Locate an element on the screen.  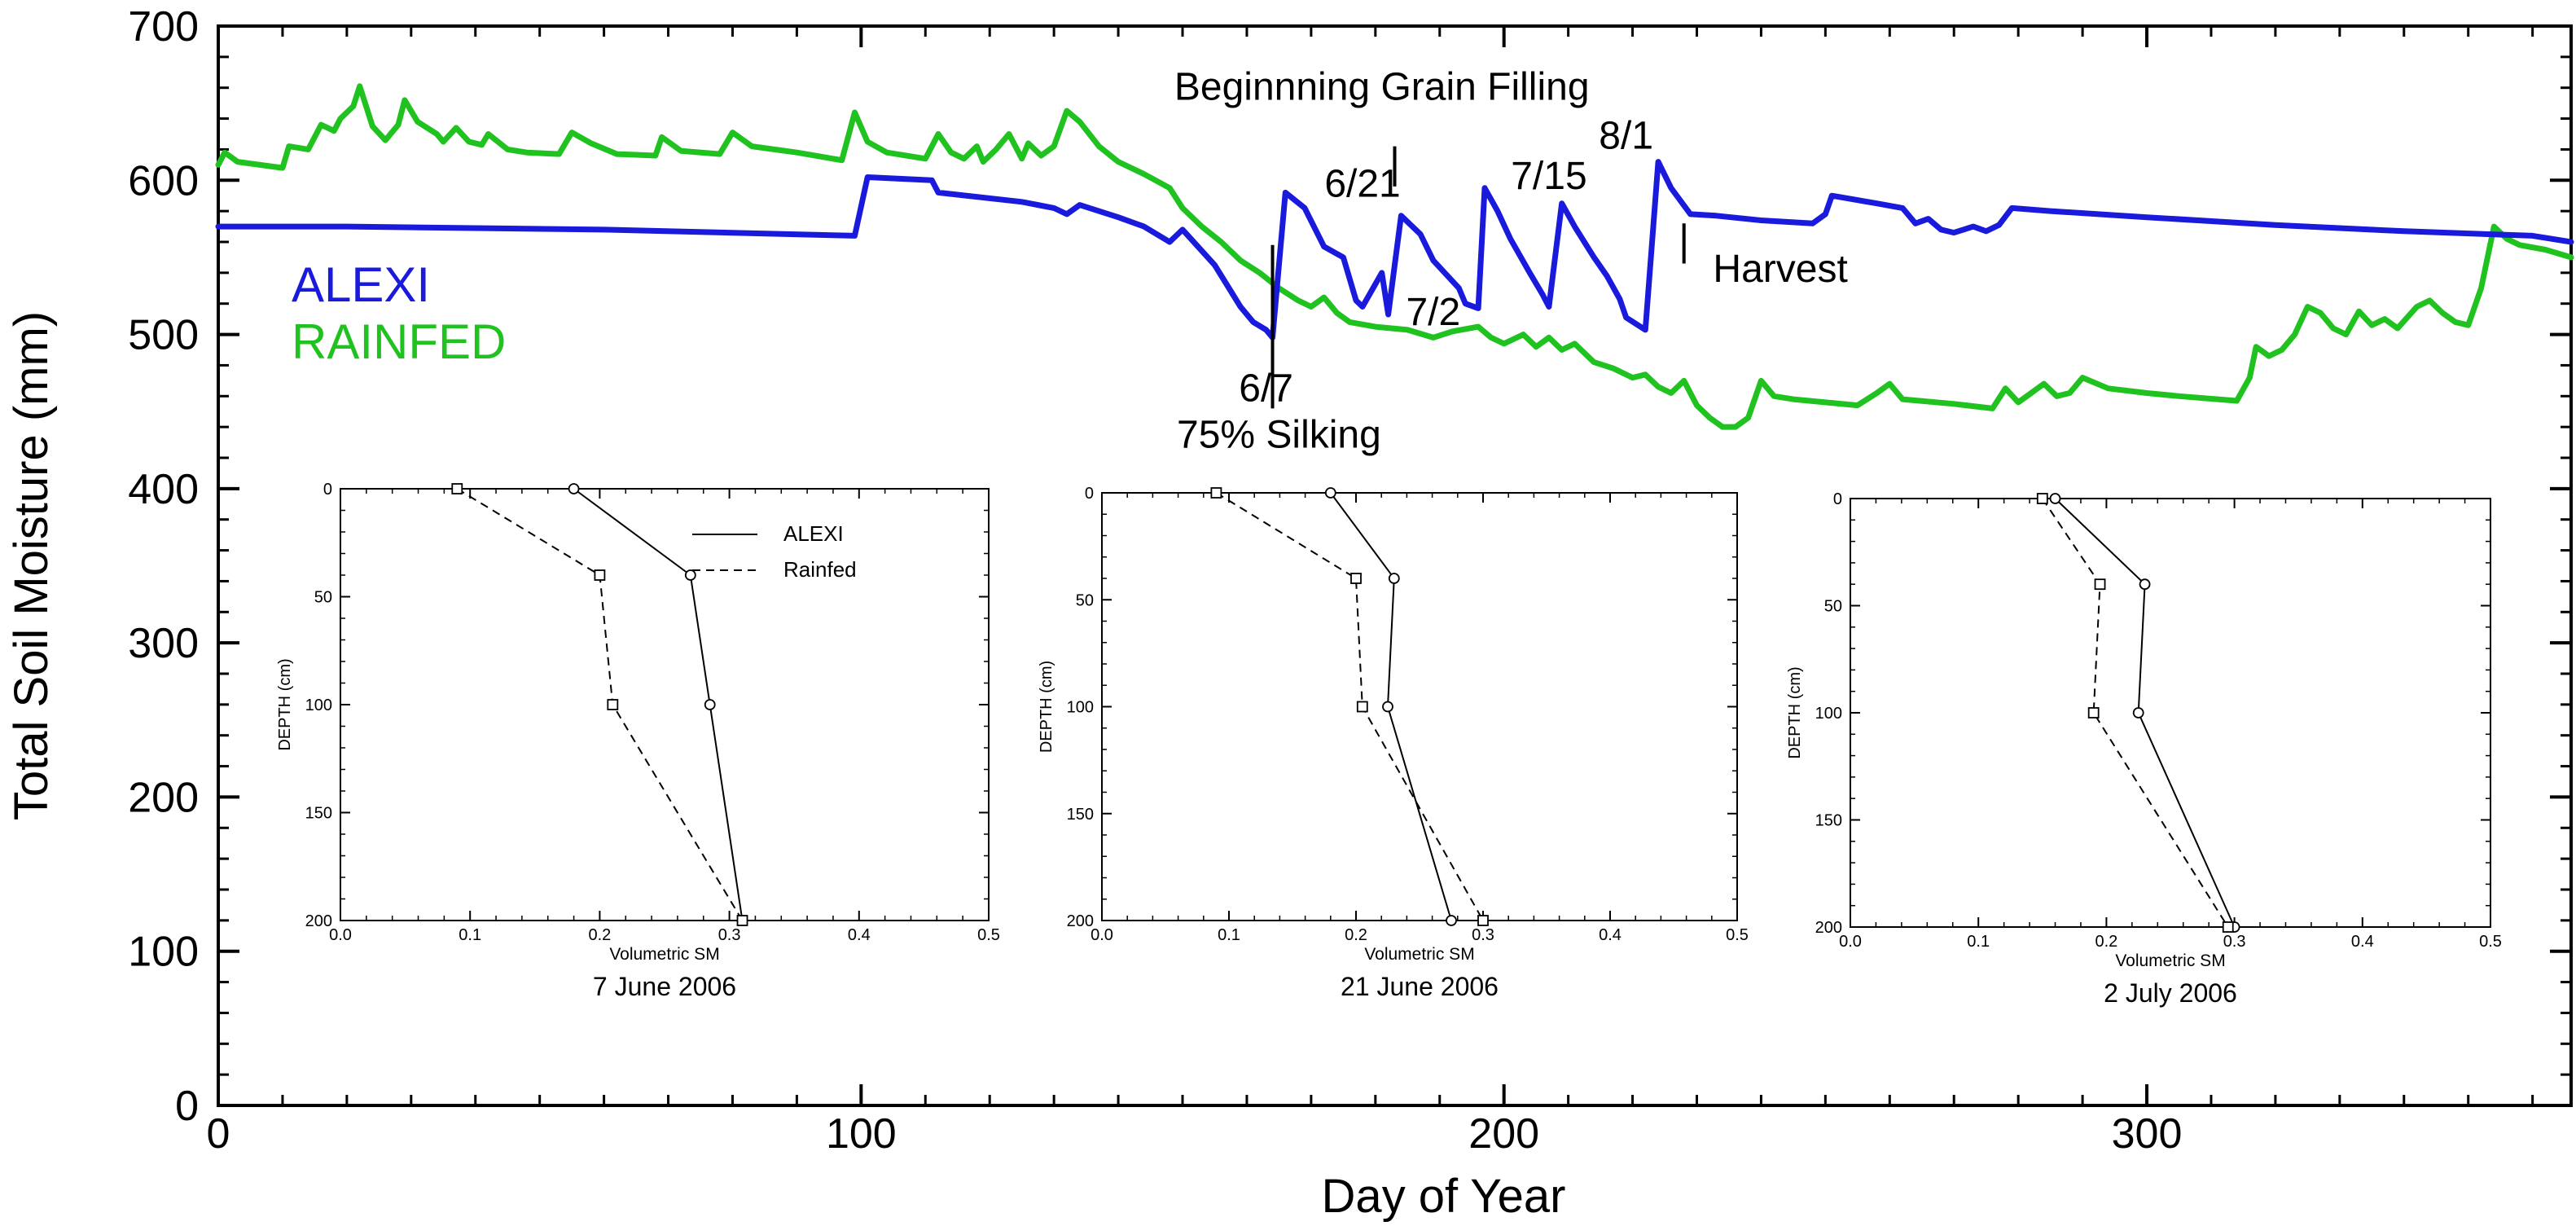
inset-title: 21 June 2006 is located at coordinates (1420, 986).